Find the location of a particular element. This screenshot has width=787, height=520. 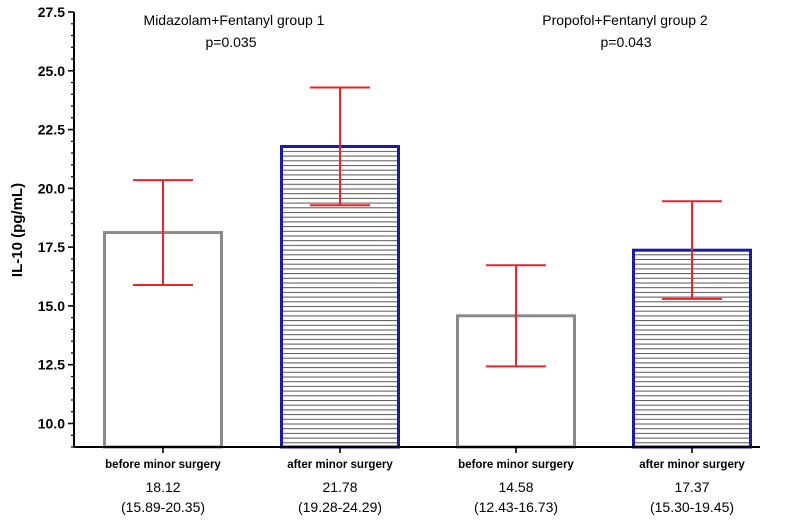

value-label: 17.37 is located at coordinates (691, 487).